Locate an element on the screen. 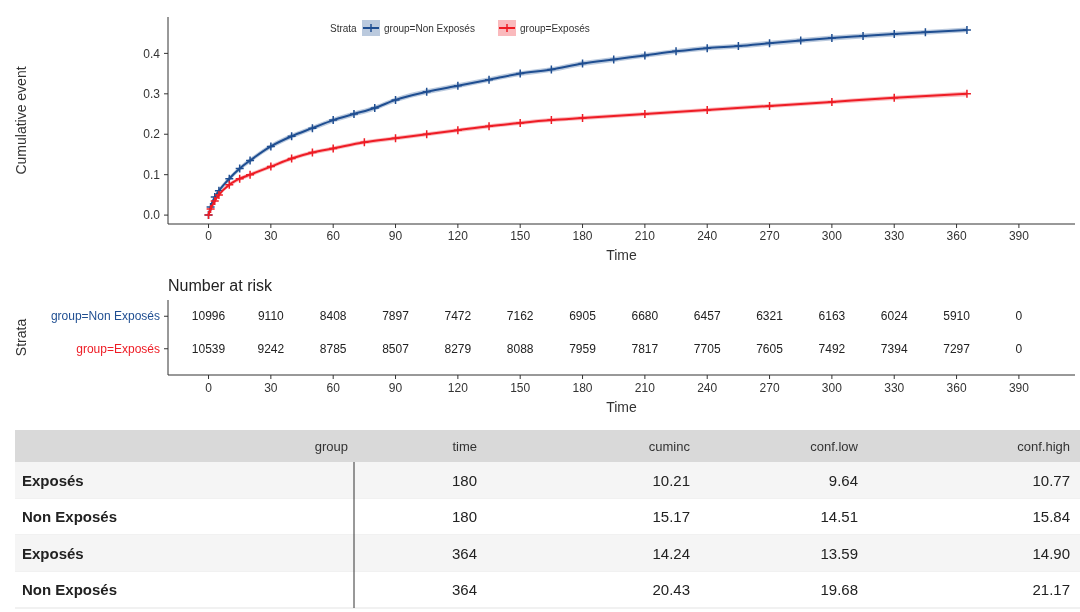 The height and width of the screenshot is (612, 1080). data-label: 7492 is located at coordinates (832, 348).